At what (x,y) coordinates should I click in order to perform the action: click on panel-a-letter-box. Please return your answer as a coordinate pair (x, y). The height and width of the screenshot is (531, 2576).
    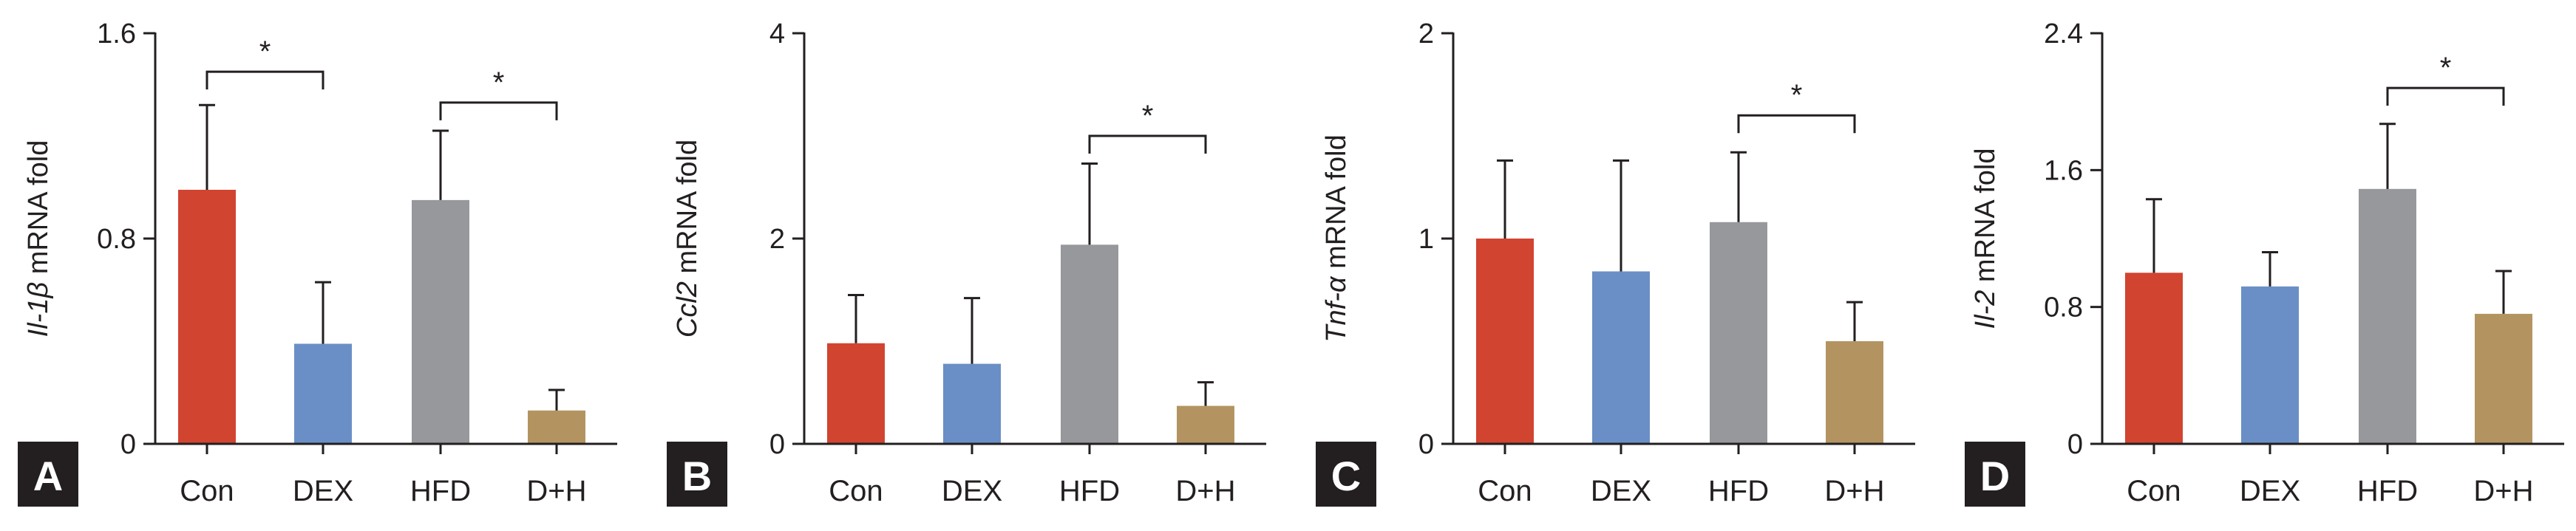
    Looking at the image, I should click on (48, 474).